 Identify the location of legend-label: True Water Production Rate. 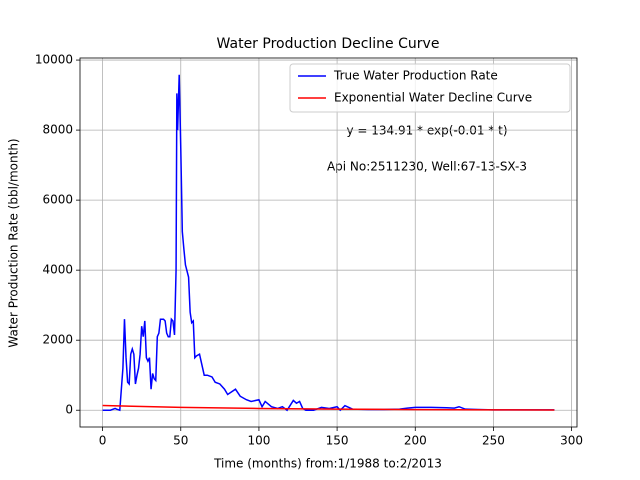
(415, 76).